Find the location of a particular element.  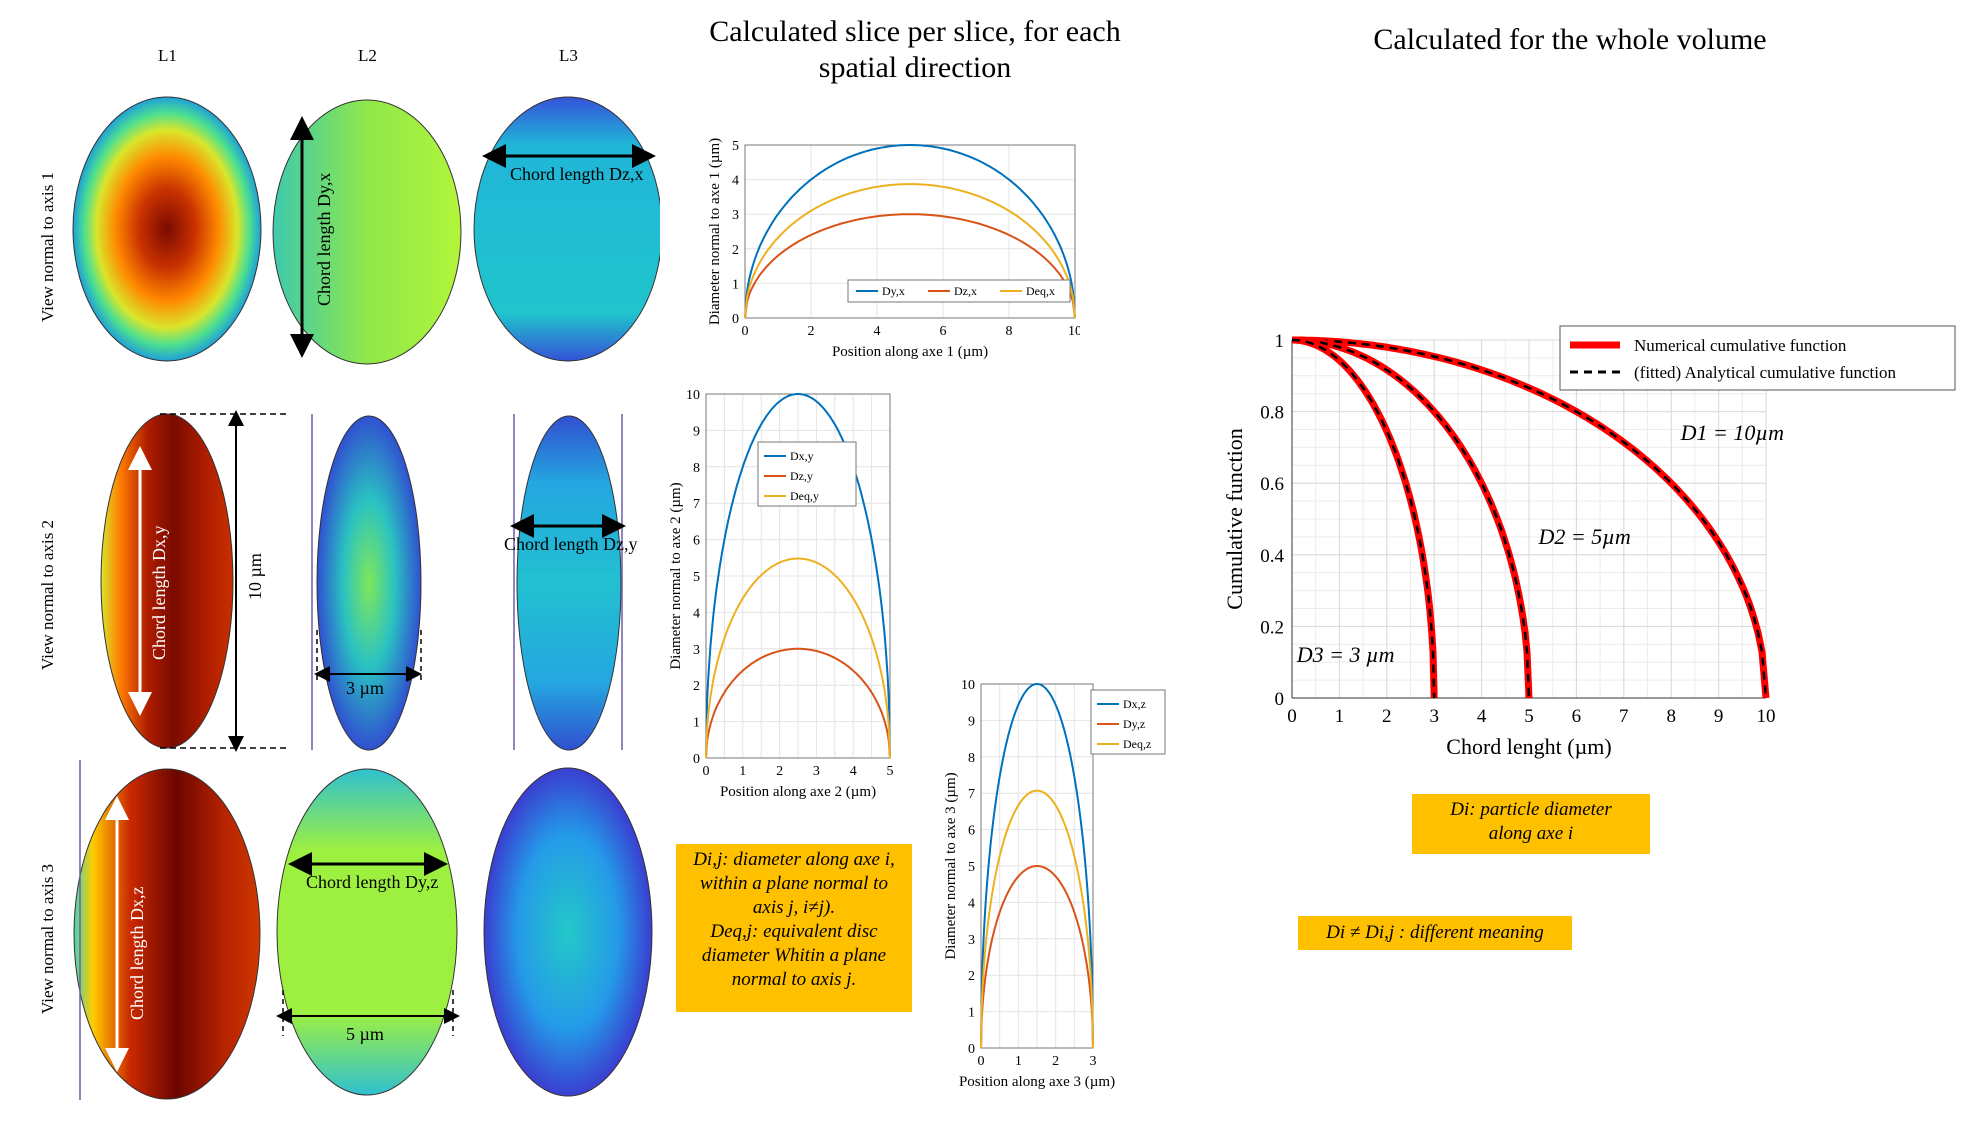

ellipse-l3-axis2 is located at coordinates (569, 583).